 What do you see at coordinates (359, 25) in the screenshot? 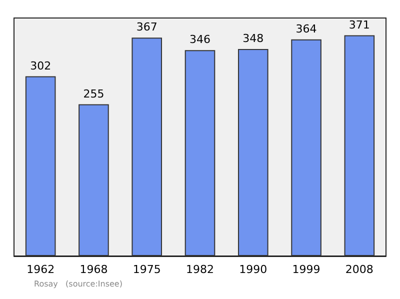
I see `data-label: 371` at bounding box center [359, 25].